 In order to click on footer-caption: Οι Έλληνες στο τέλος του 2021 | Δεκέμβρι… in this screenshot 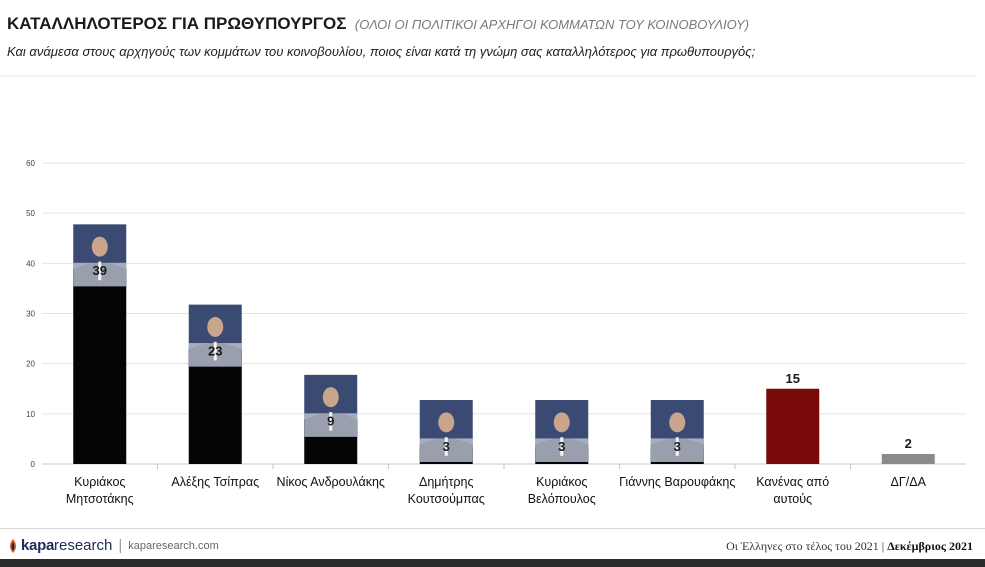, I will do `click(849, 546)`.